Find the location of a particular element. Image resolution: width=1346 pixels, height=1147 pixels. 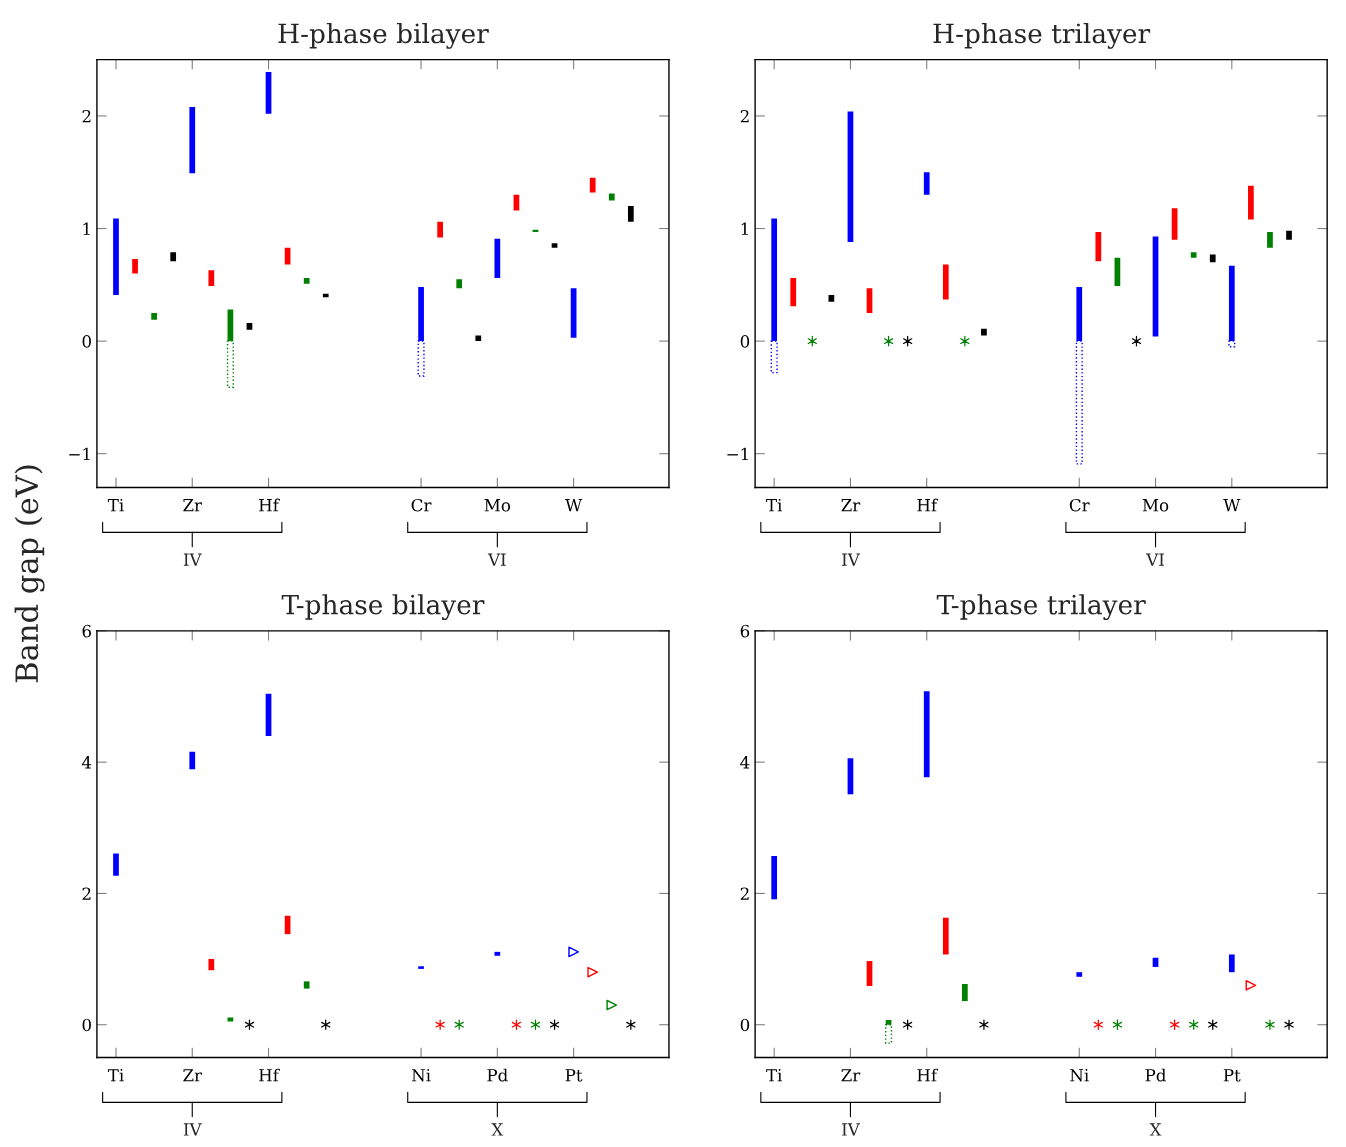

chart-title: H-phase trilayer is located at coordinates (1042, 35).